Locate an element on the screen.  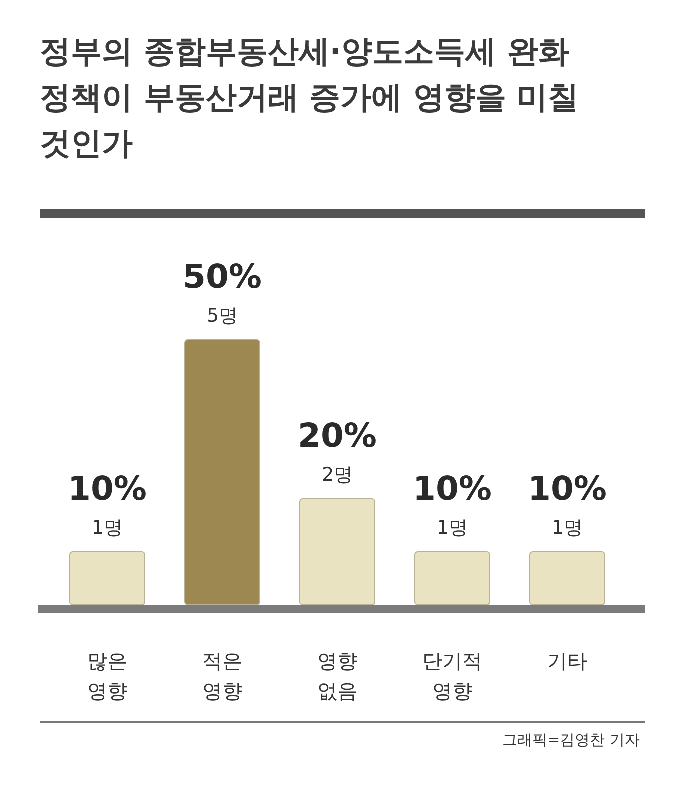
x-tick-label: 단기적 영향 is located at coordinates (452, 676).